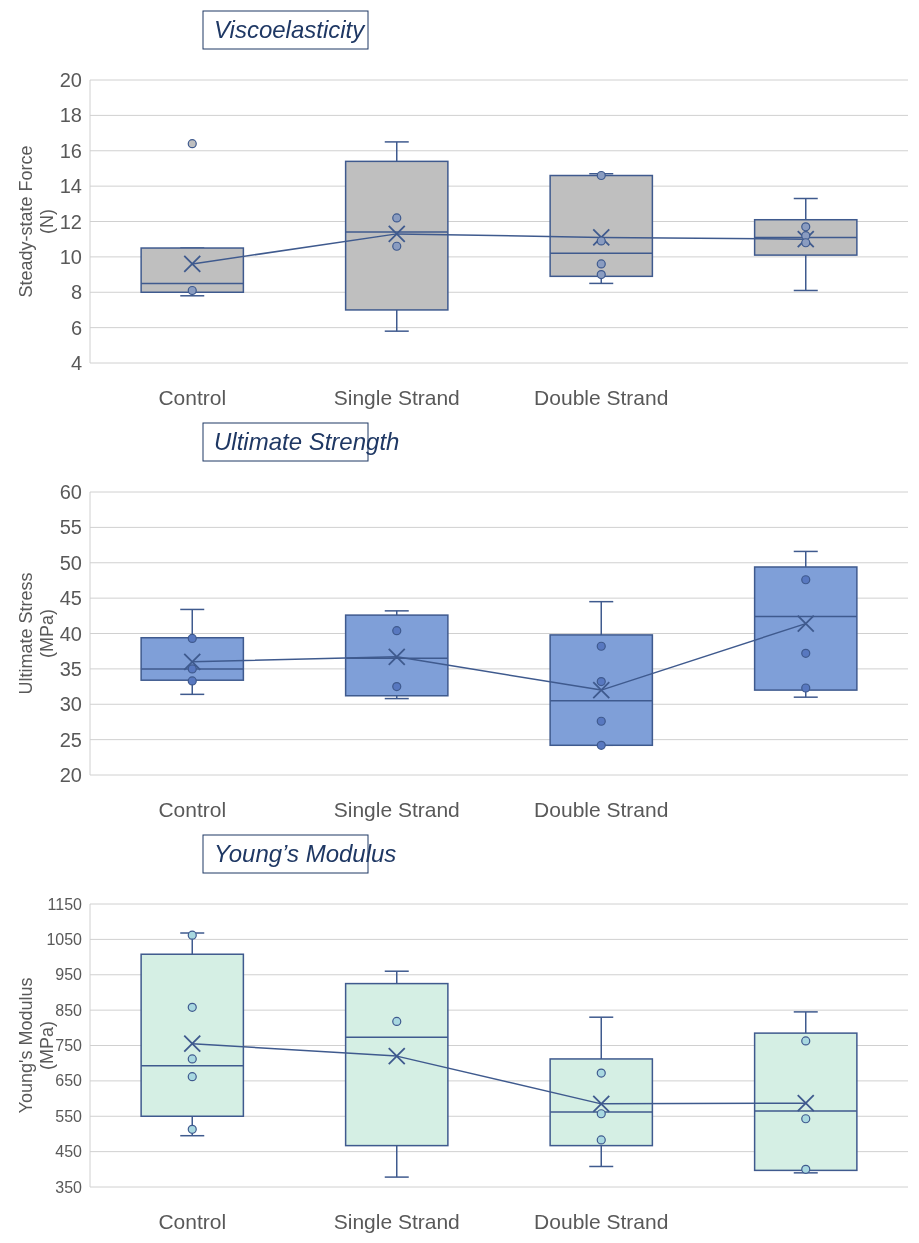  What do you see at coordinates (76, 363) in the screenshot?
I see `y-tick-label: 4` at bounding box center [76, 363].